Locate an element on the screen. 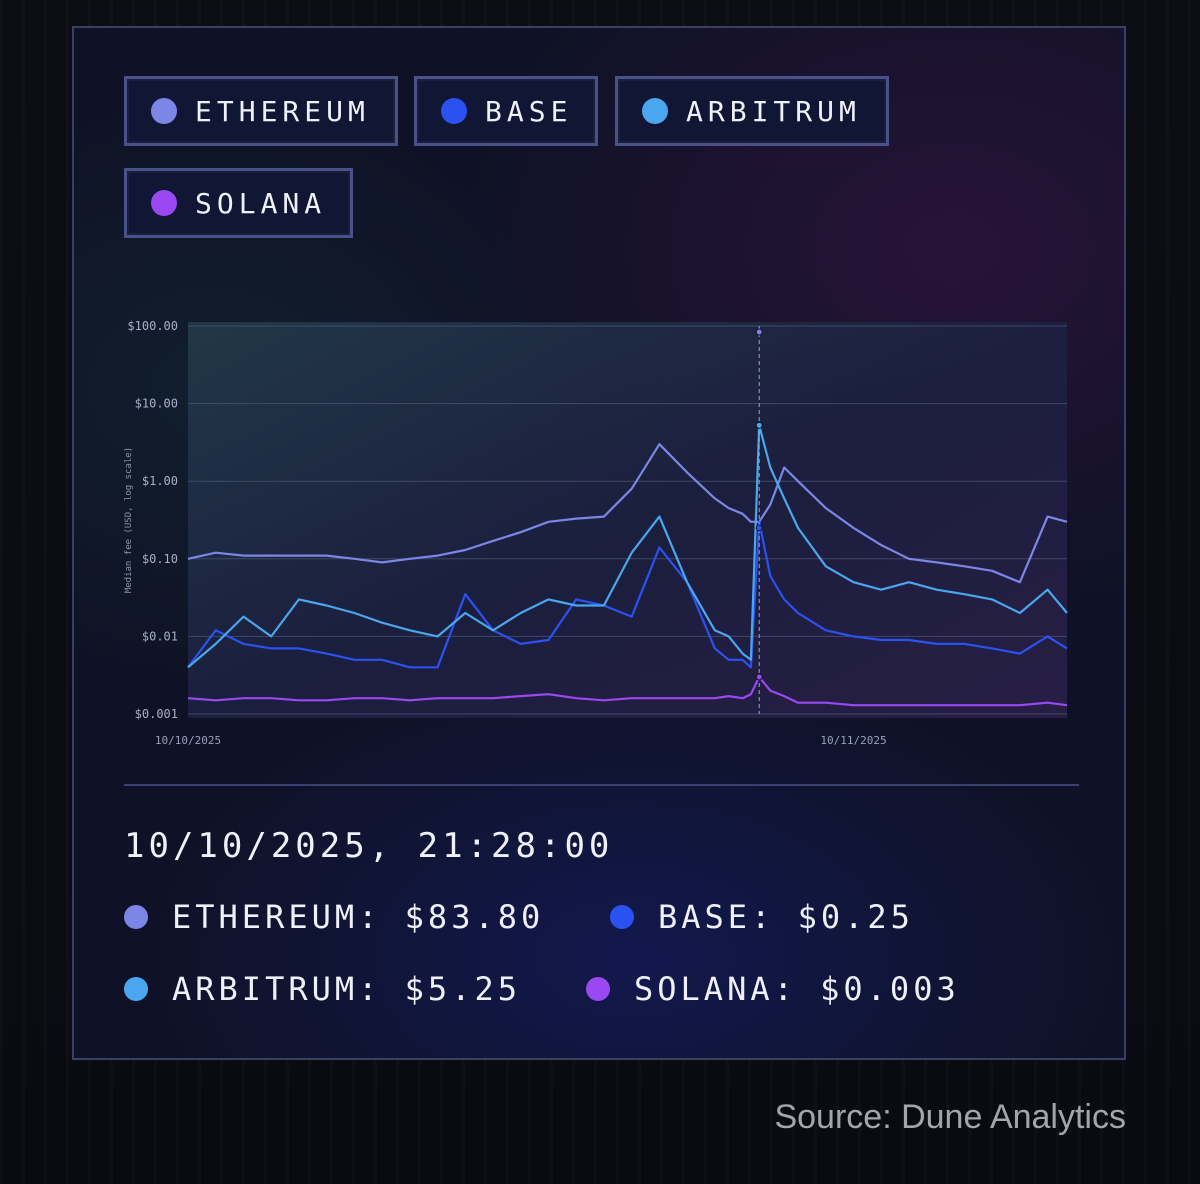  legend-chip-ethereum: ETHEREUM is located at coordinates (261, 111).